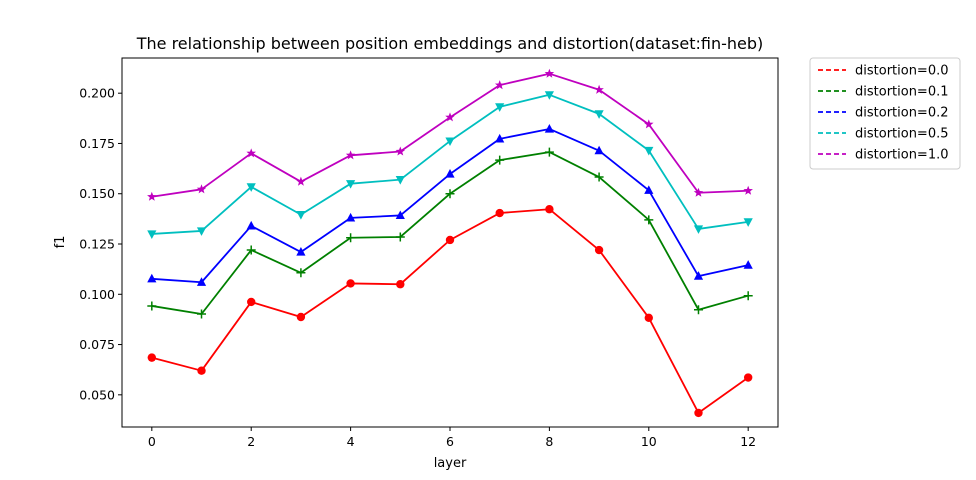 Image resolution: width=976 pixels, height=480 pixels. I want to click on y-tick-label: 0.075, so click(97, 344).